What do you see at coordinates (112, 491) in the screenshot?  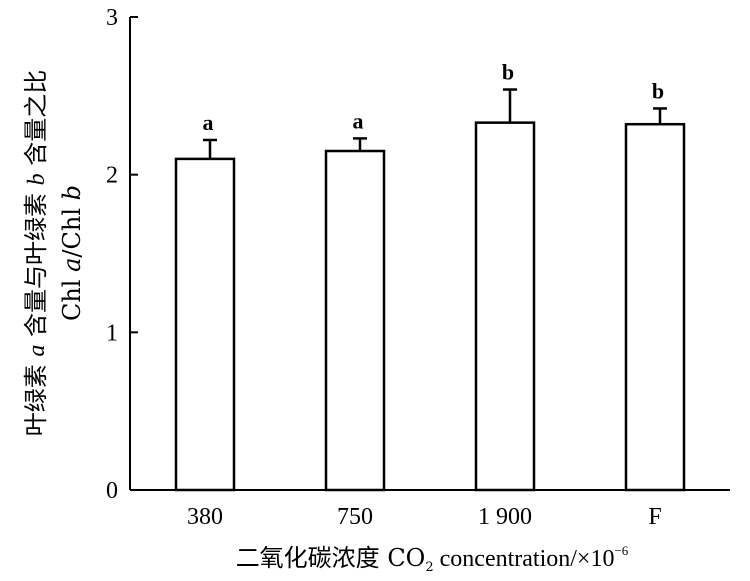 I see `y-tick-label: 0` at bounding box center [112, 491].